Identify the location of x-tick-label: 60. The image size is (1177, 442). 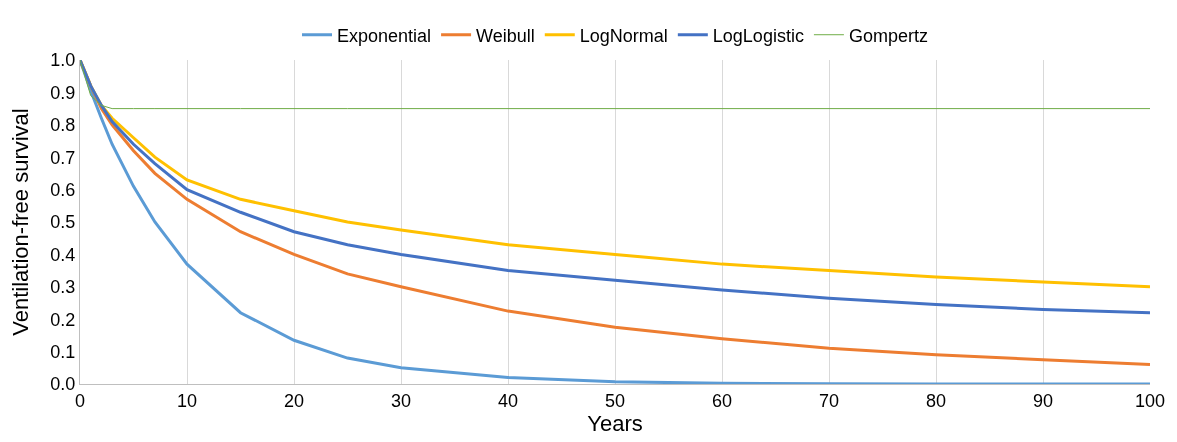
(722, 400).